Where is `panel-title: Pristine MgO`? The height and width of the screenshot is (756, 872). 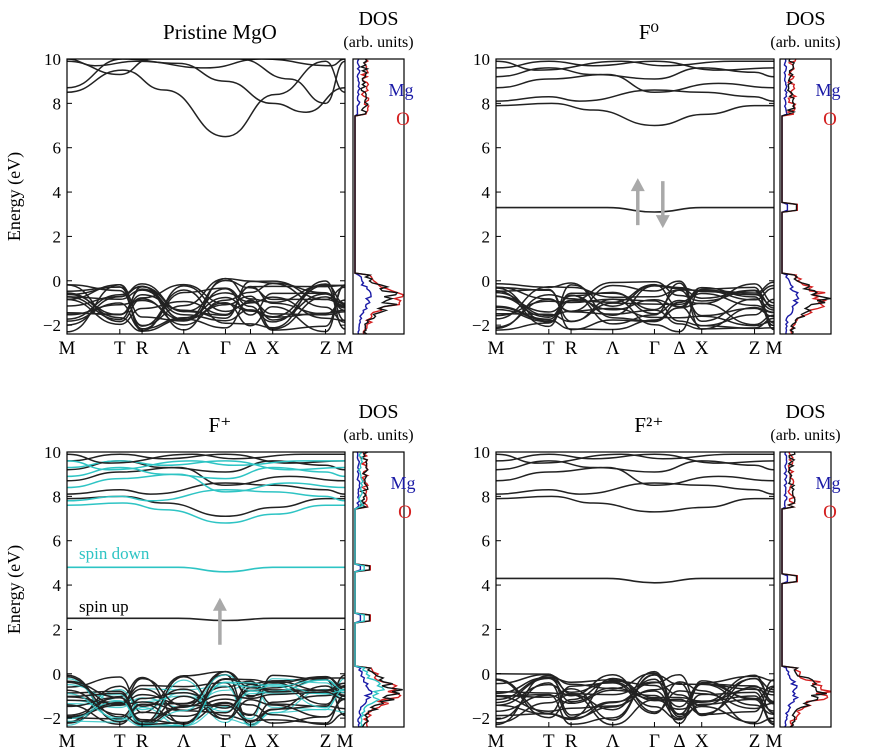
panel-title: Pristine MgO is located at coordinates (220, 32).